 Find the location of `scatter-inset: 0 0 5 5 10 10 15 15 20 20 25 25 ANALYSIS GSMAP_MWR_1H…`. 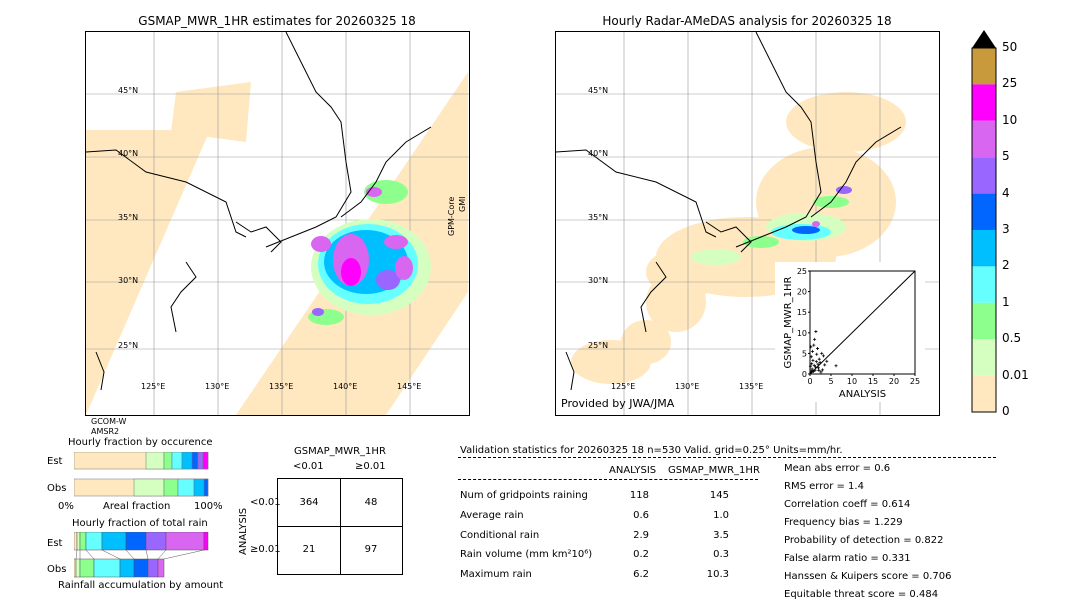

scatter-inset: 0 0 5 5 10 10 15 15 20 20 25 25 ANALYSIS GSMAP_MWR_1H… is located at coordinates (850, 332).